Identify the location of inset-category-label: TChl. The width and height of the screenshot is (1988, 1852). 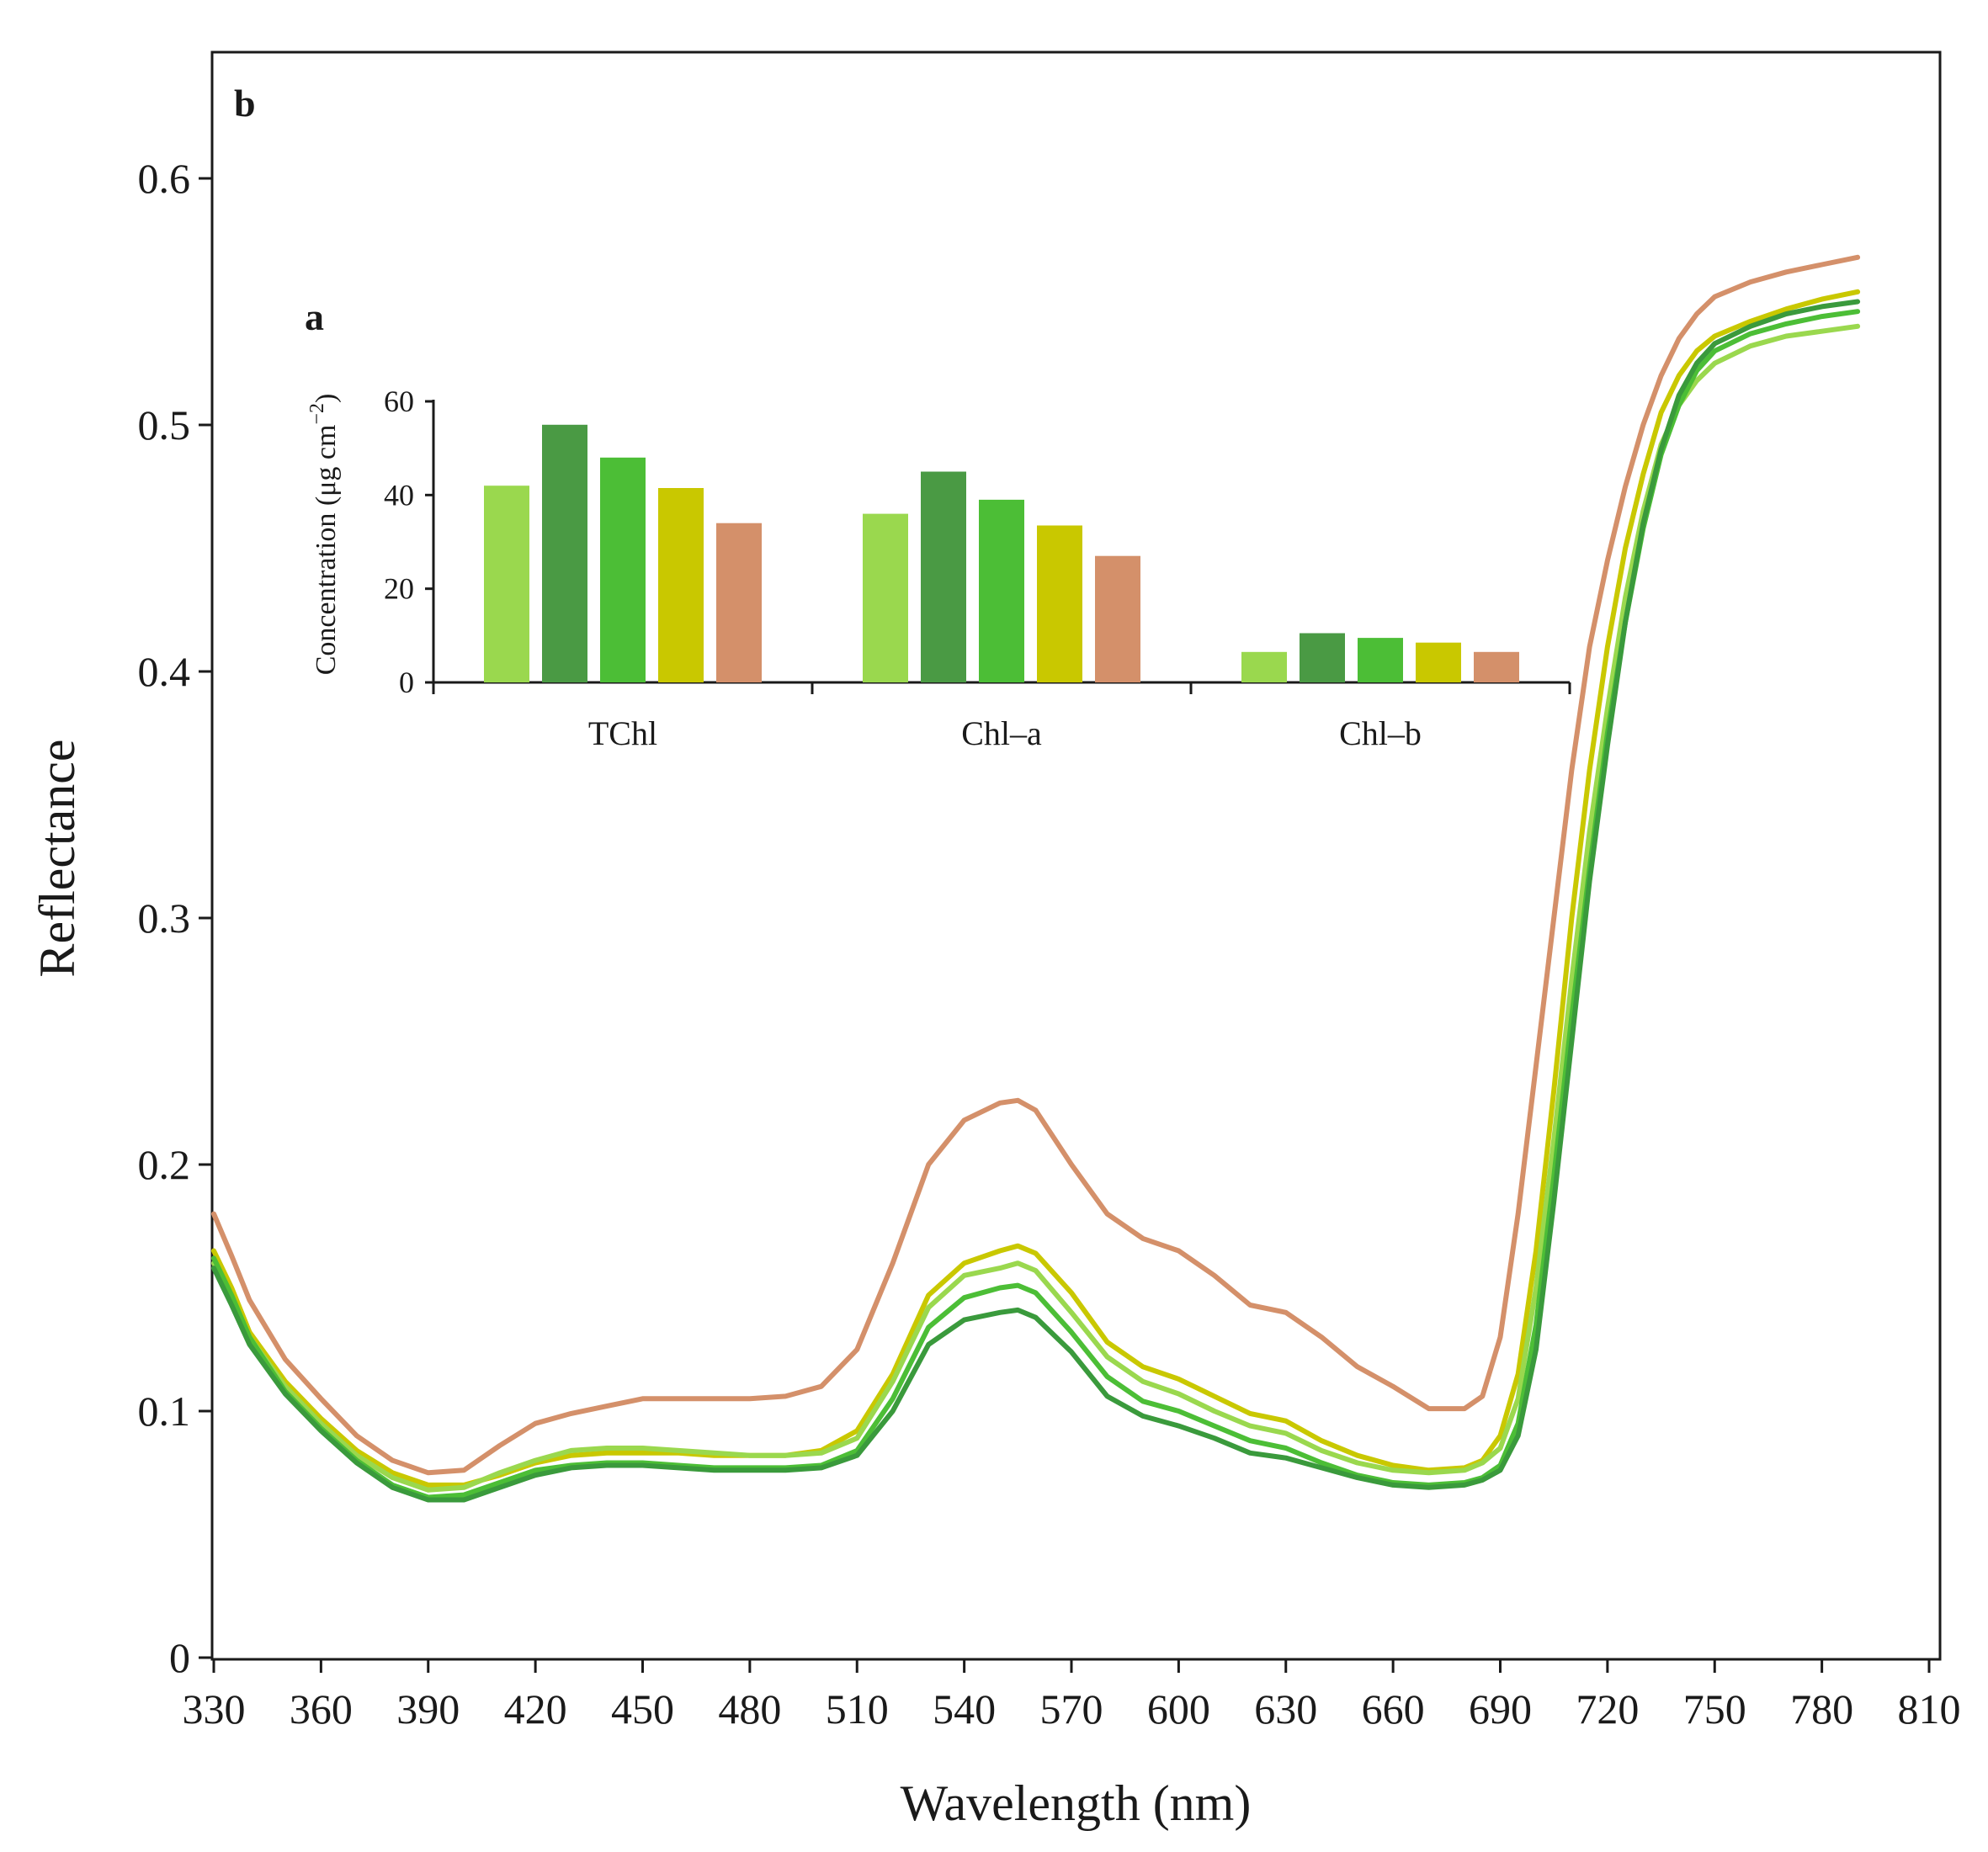
(622, 733).